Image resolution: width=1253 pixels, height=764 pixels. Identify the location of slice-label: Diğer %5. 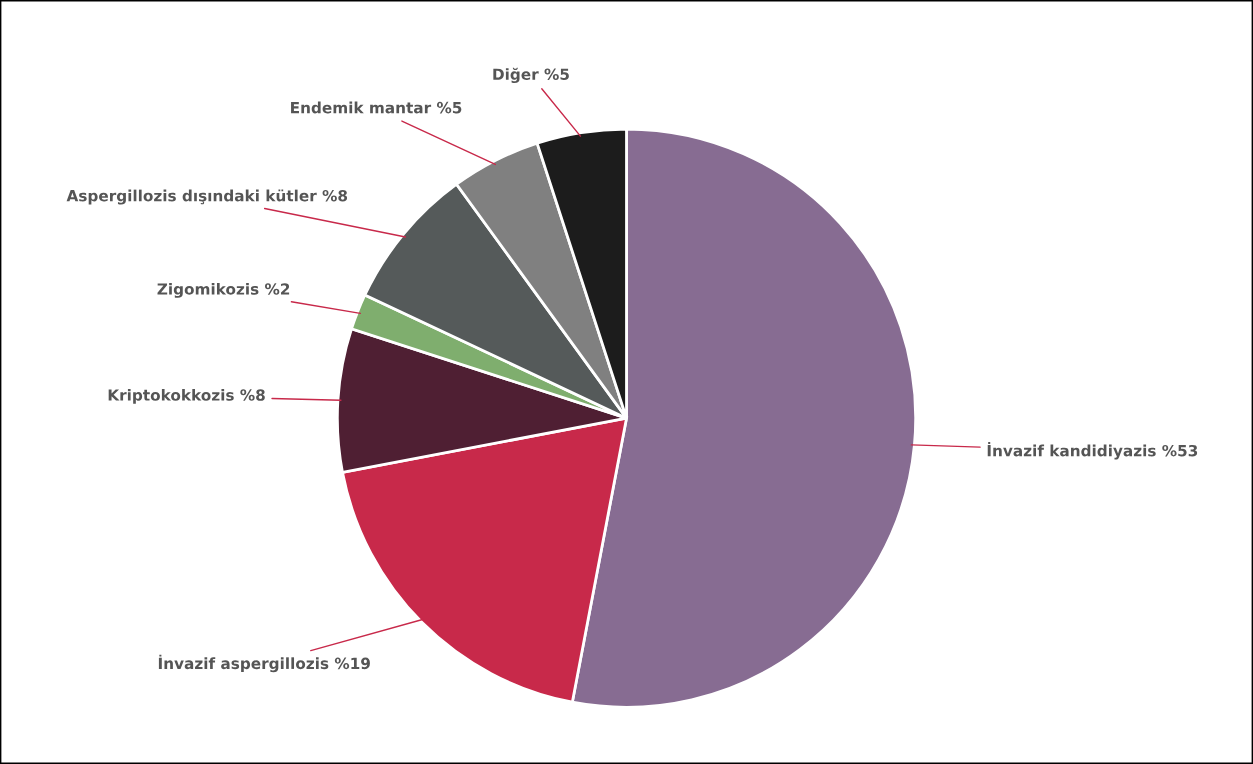
(531, 75).